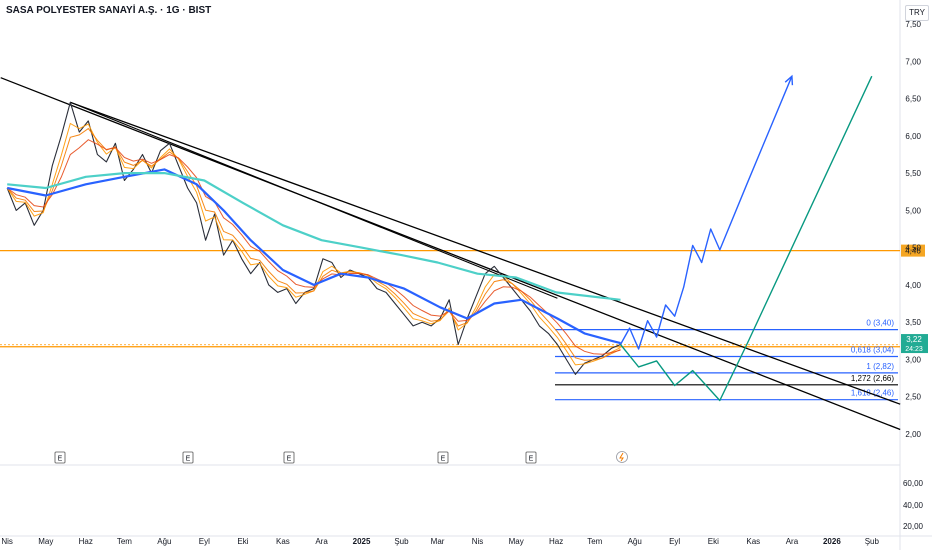 This screenshot has width=932, height=550. I want to click on y-tick-label: 2,50, so click(913, 397).